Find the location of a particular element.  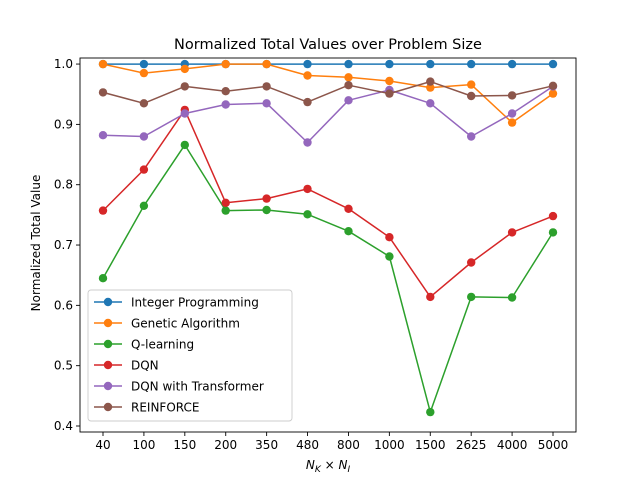

x-axis-label-times: × is located at coordinates (330, 465).